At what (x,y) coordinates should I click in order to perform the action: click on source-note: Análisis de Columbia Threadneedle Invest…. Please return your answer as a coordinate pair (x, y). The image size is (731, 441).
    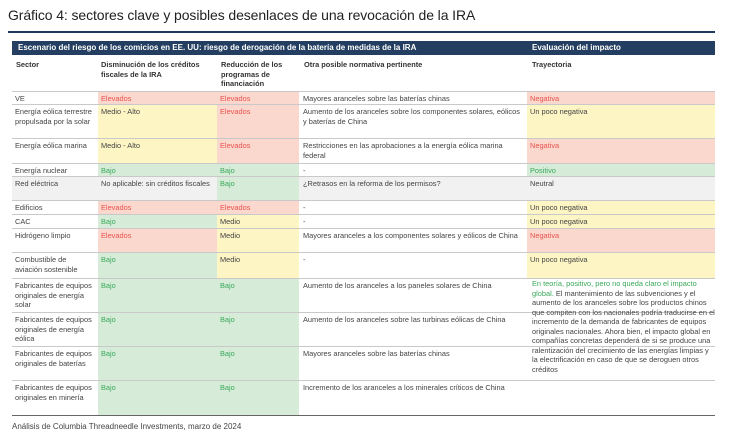
    Looking at the image, I should click on (127, 426).